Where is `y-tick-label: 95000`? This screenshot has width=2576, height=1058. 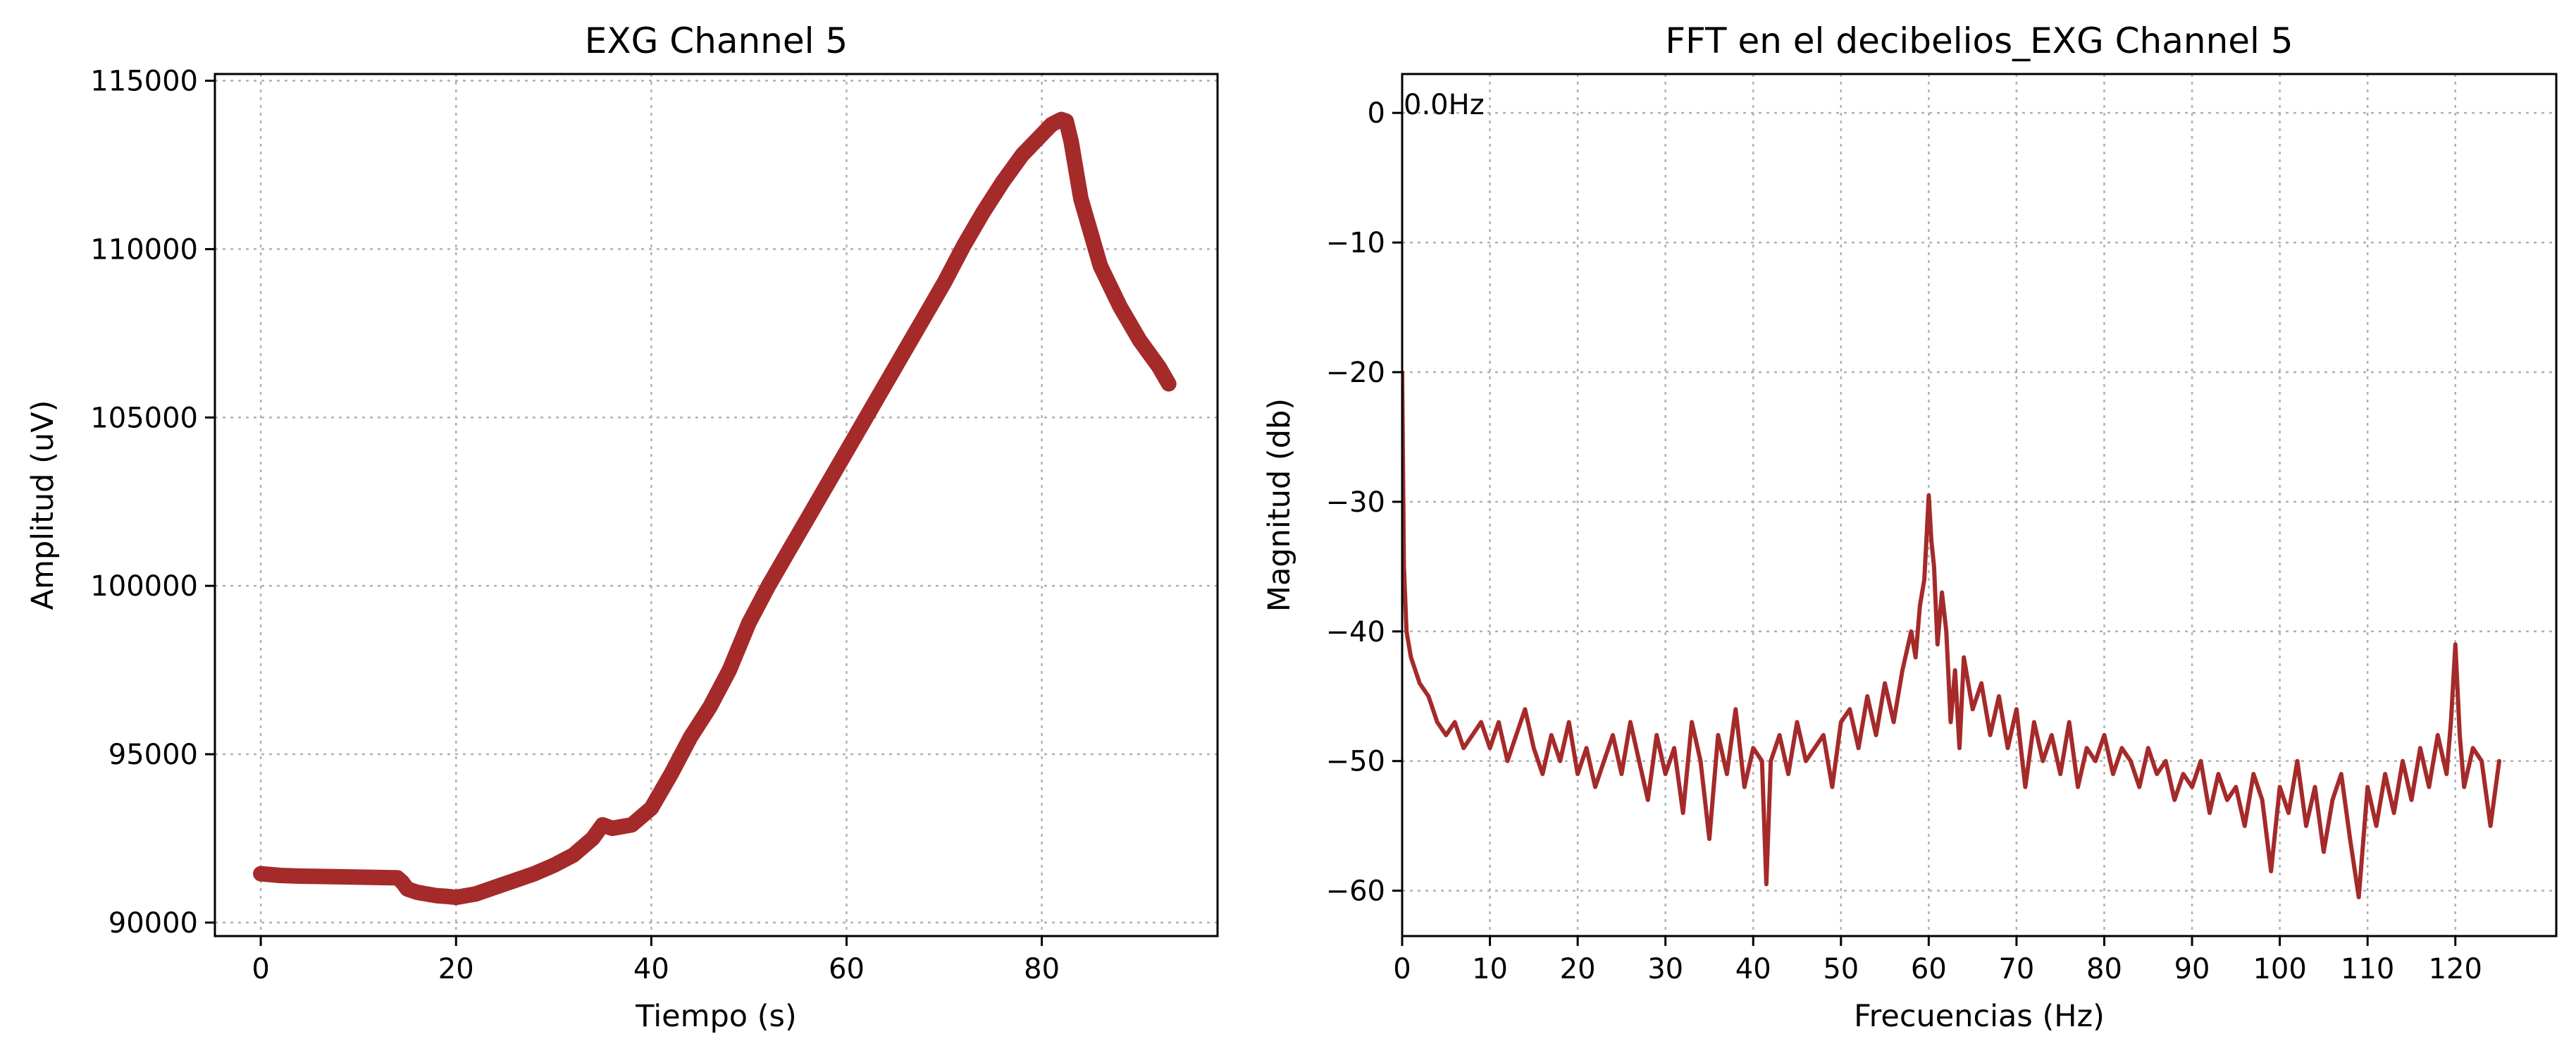
y-tick-label: 95000 is located at coordinates (153, 755).